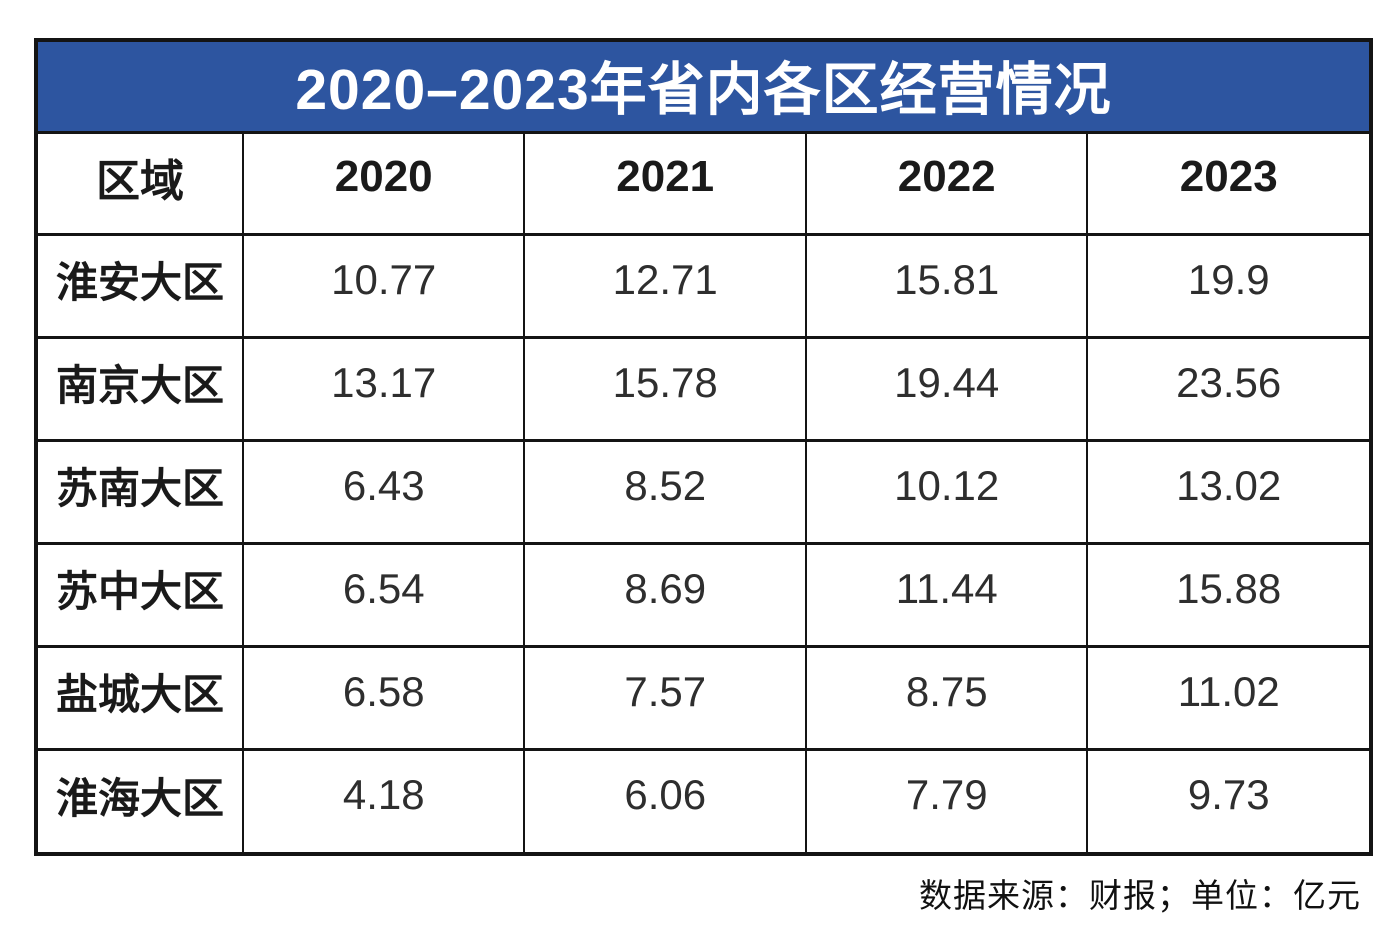 Image resolution: width=1399 pixels, height=947 pixels. Describe the element at coordinates (141, 491) in the screenshot. I see `region-cell: 苏南大区` at that location.